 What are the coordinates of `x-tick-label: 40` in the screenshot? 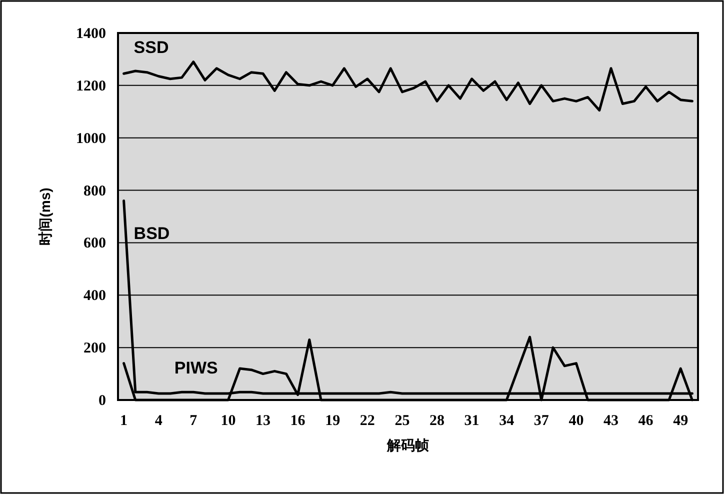 It's located at (576, 421).